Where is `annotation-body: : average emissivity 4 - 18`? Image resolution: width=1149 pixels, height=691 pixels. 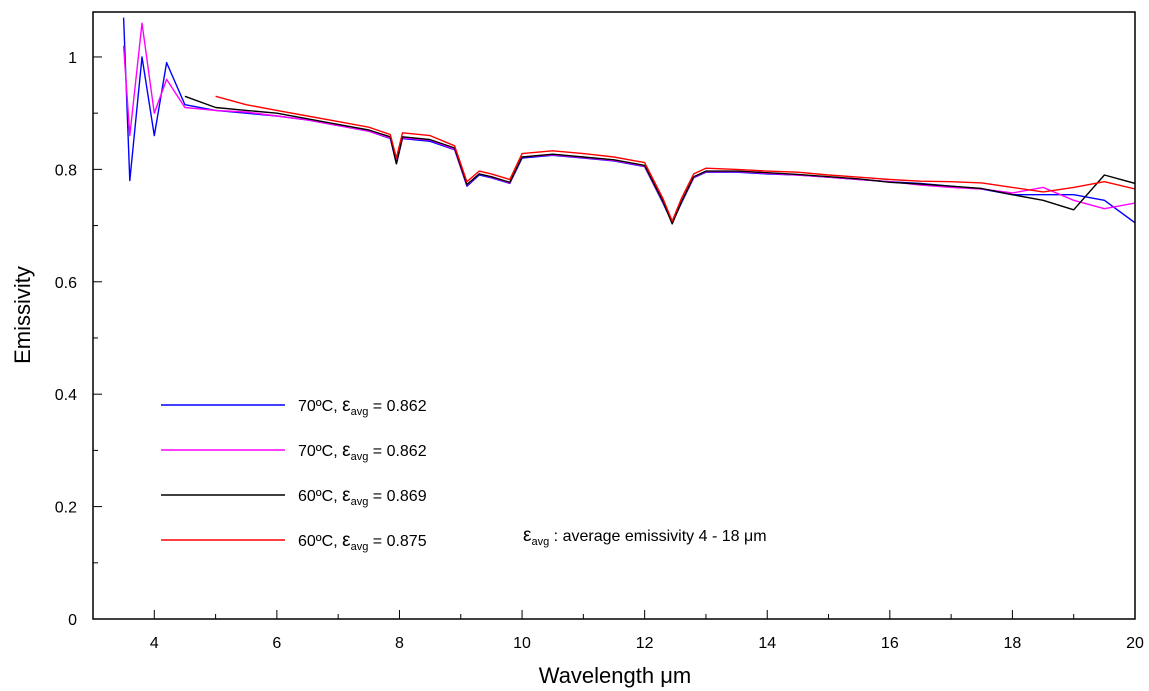
annotation-body: : average emissivity 4 - 18 is located at coordinates (646, 536).